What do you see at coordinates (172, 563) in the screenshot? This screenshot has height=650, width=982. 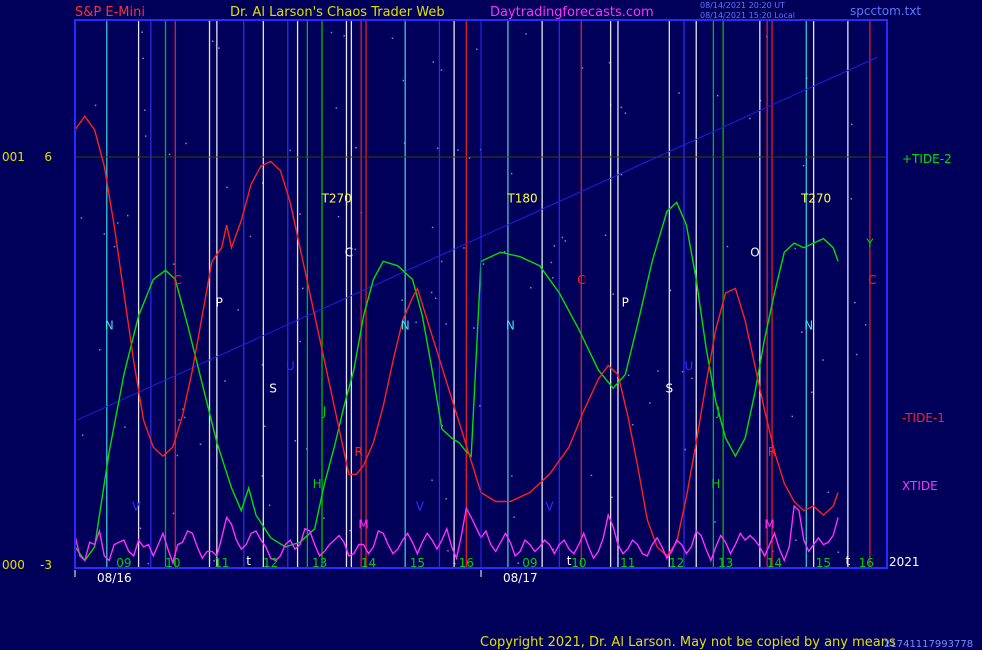 I see `hour-tick-label: 10` at bounding box center [172, 563].